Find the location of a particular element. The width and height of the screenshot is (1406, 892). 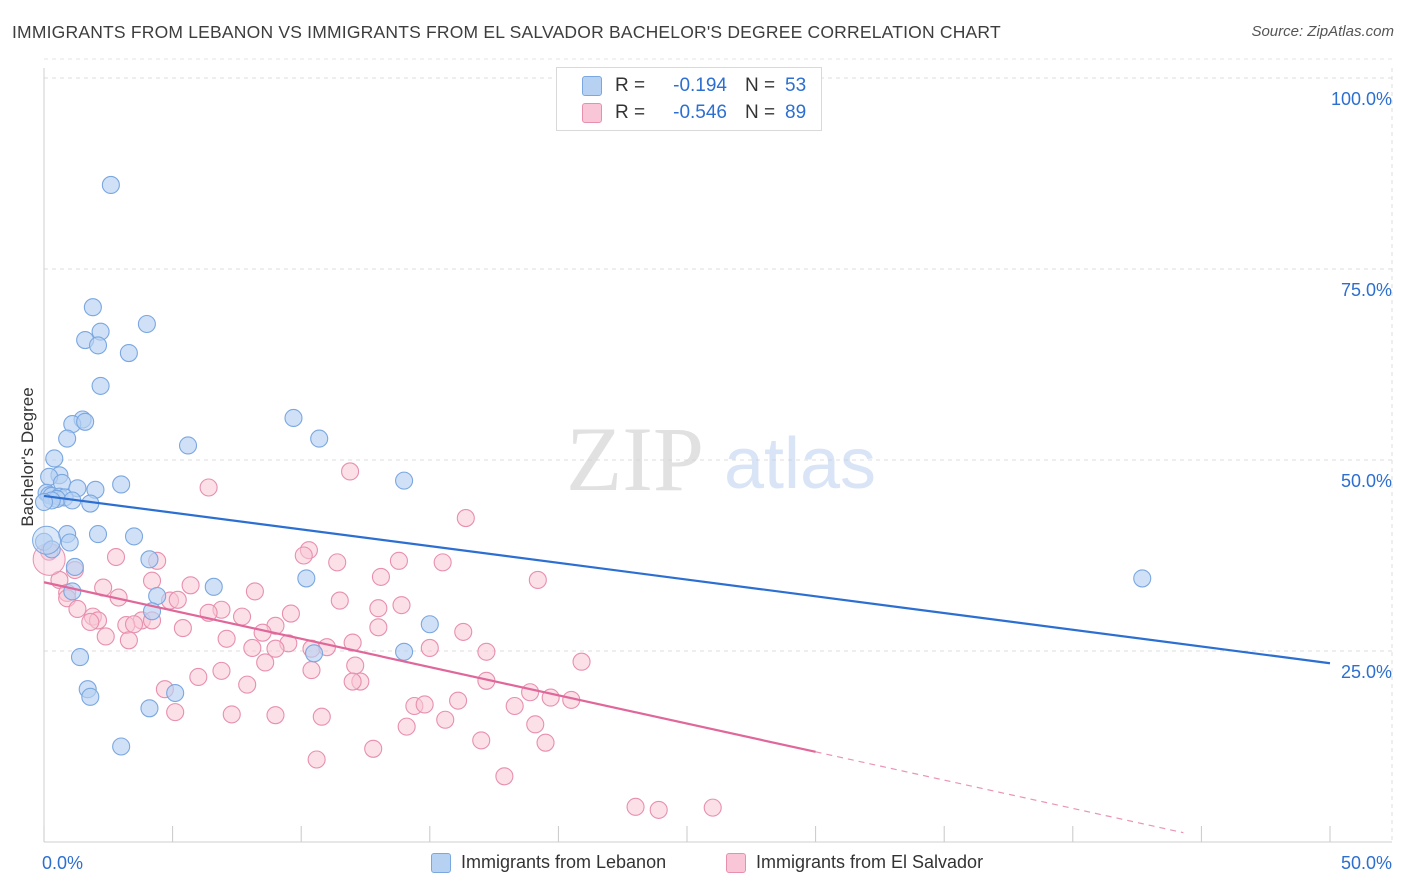

legend-label-lebanon: Immigrants from Lebanon is located at coordinates (564, 862).